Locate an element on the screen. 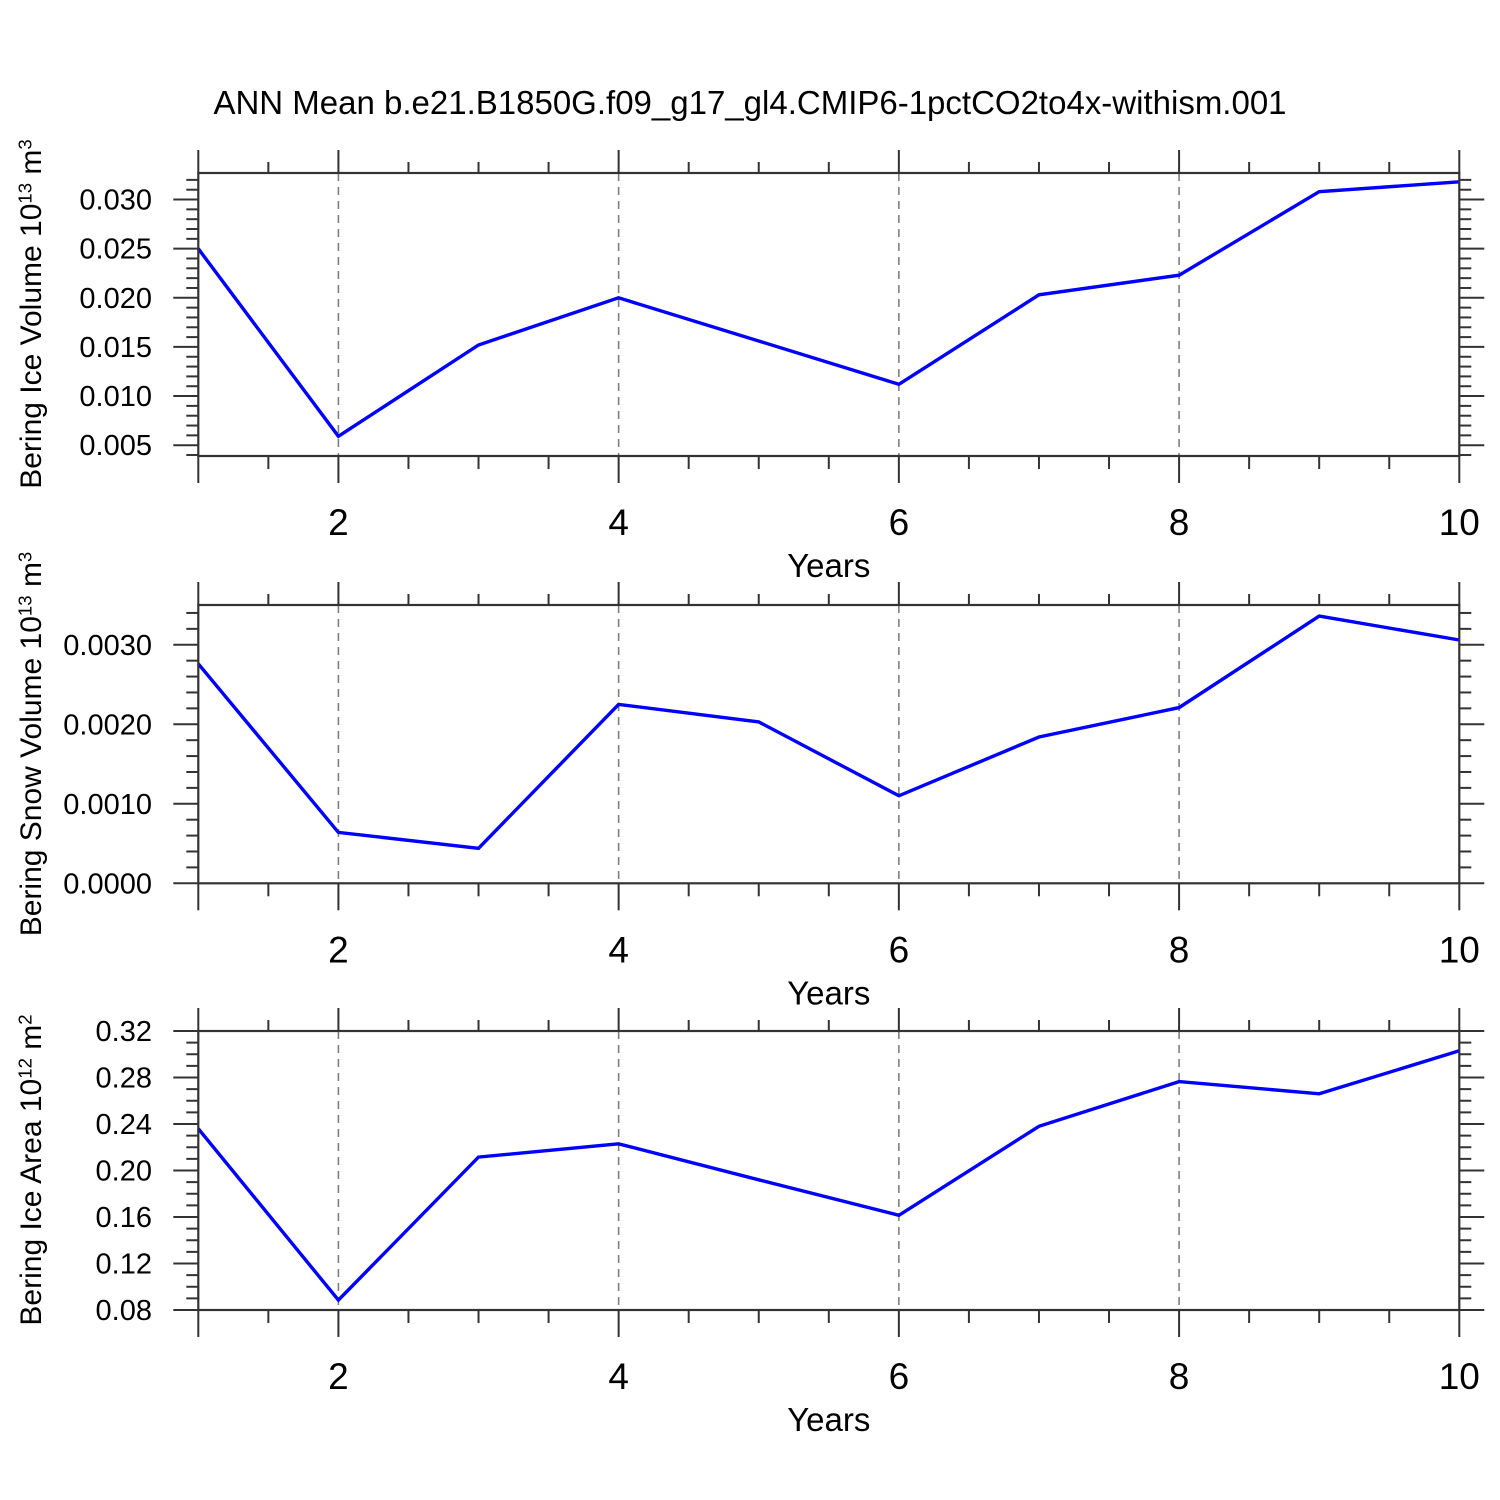 This screenshot has height=1500, width=1500. y-tick-label: 0.0010 is located at coordinates (107, 805).